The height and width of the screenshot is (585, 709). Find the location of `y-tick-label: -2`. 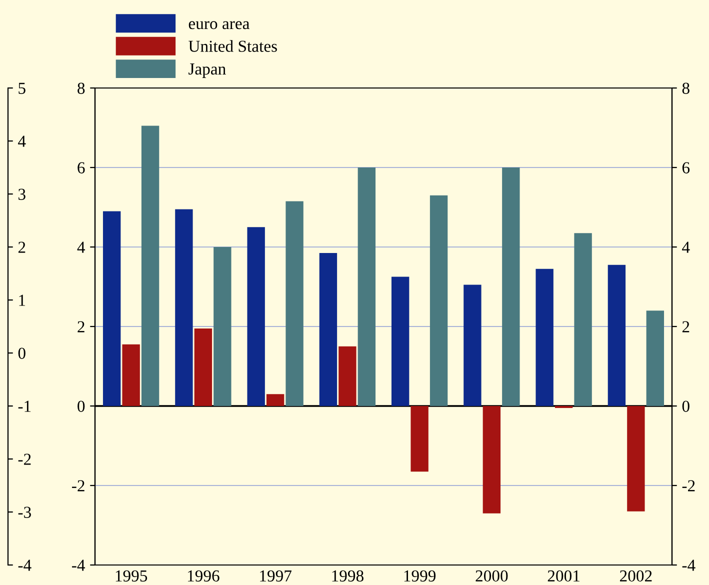

y-tick-label: -2 is located at coordinates (78, 486).